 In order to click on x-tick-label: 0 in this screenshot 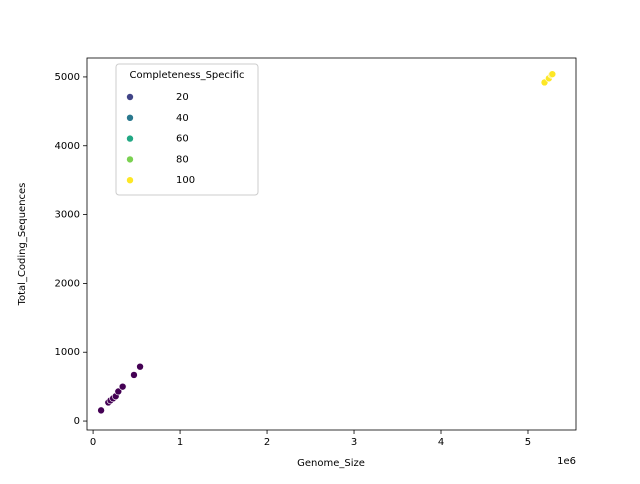, I will do `click(93, 442)`.